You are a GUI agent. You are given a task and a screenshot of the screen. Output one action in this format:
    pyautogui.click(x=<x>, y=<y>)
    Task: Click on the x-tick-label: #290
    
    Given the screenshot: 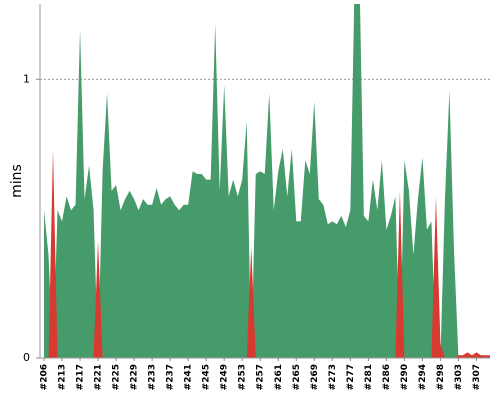 What is the action you would take?
    pyautogui.click(x=405, y=377)
    